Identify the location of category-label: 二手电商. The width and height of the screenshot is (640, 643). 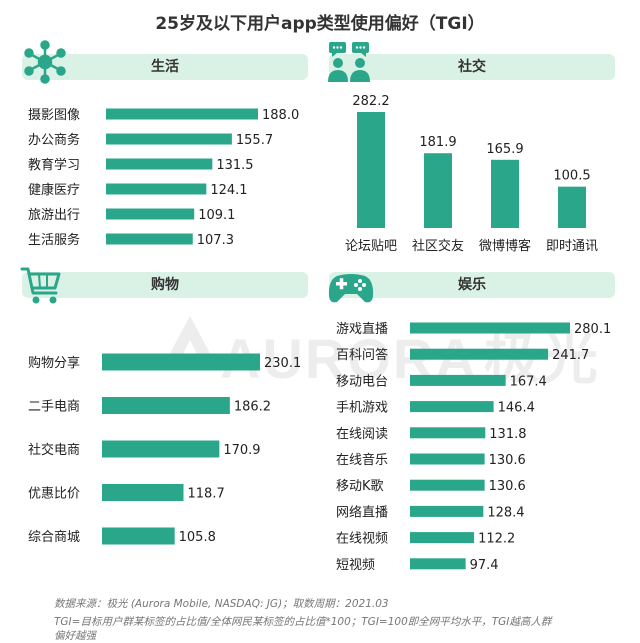
(54, 407).